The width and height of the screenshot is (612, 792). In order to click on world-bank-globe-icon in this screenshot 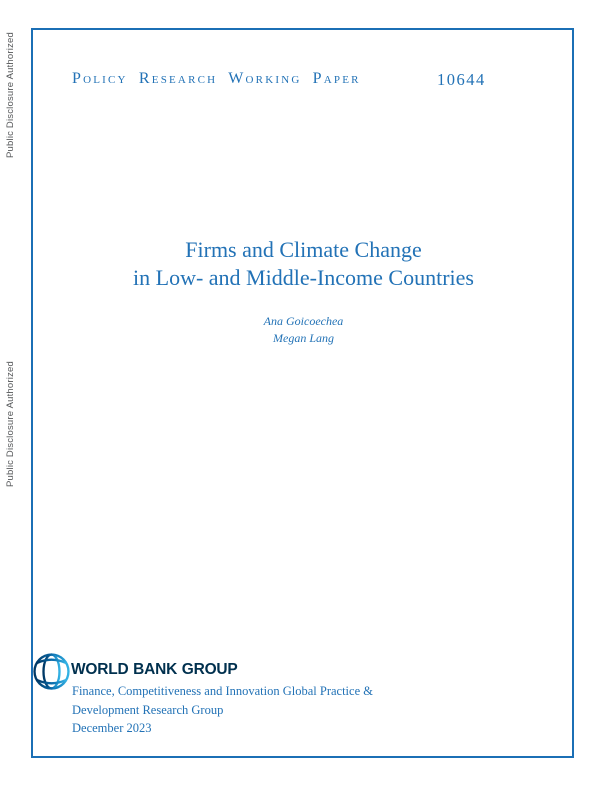, I will do `click(51, 671)`.